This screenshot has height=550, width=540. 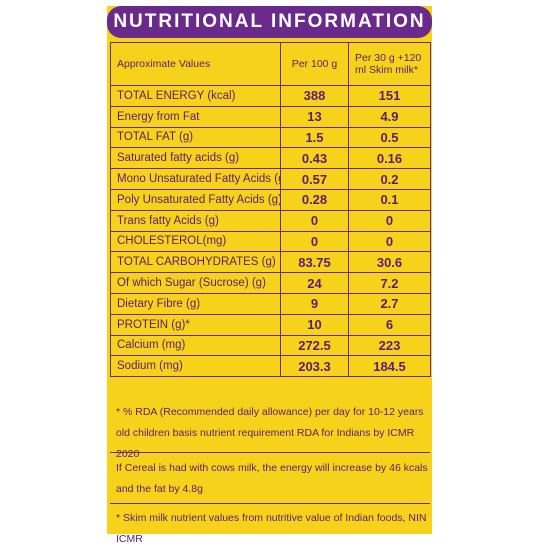 What do you see at coordinates (270, 452) in the screenshot?
I see `notes-divider` at bounding box center [270, 452].